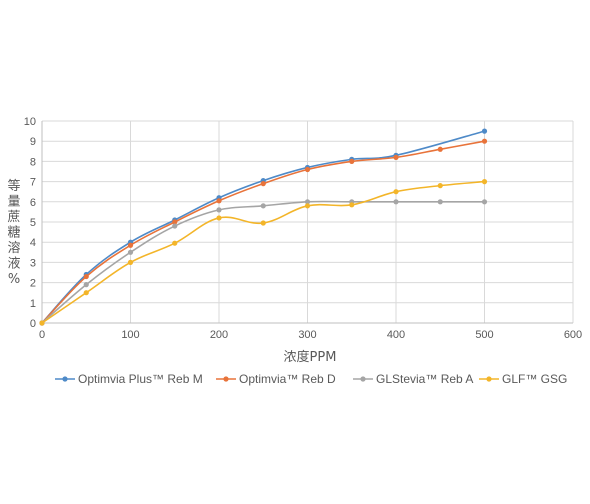 The width and height of the screenshot is (590, 504). Describe the element at coordinates (307, 335) in the screenshot. I see `x-tick-label: 300` at that location.